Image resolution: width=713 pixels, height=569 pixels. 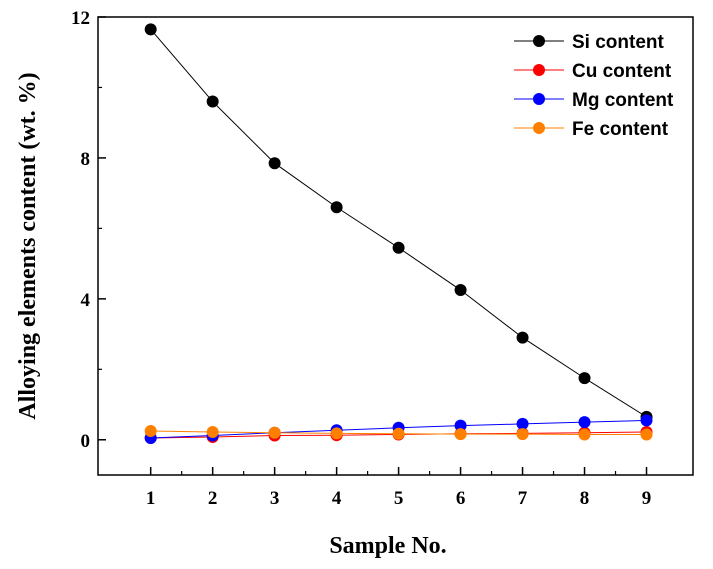 What do you see at coordinates (387, 546) in the screenshot?
I see `x-axis-title: Sample No.` at bounding box center [387, 546].